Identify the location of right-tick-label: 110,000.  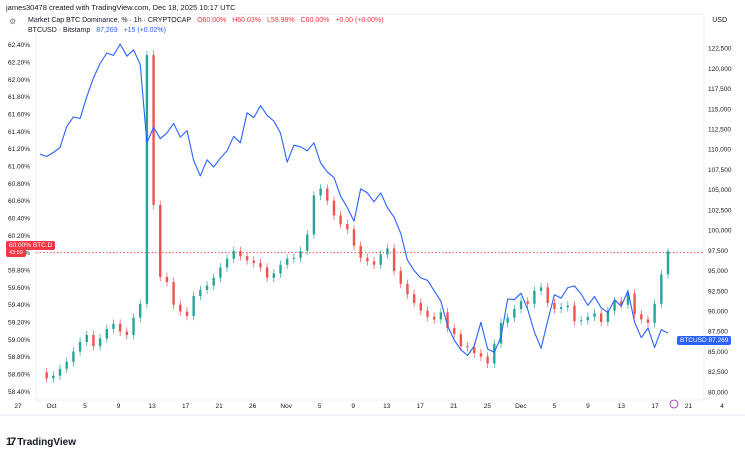
(719, 150).